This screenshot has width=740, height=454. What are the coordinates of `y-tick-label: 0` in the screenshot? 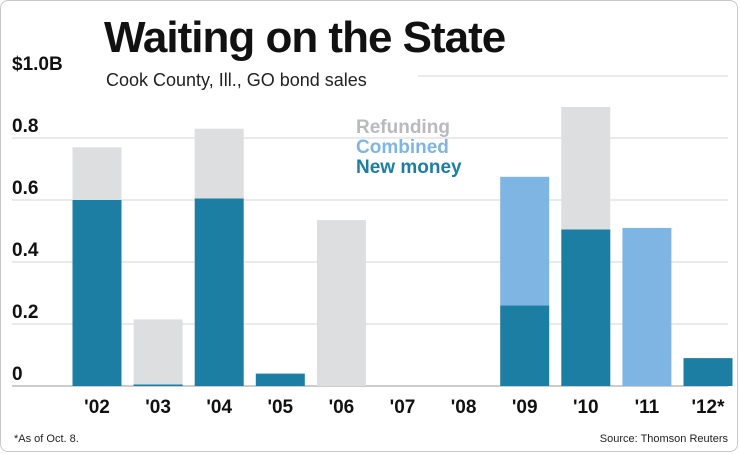 It's located at (17, 374).